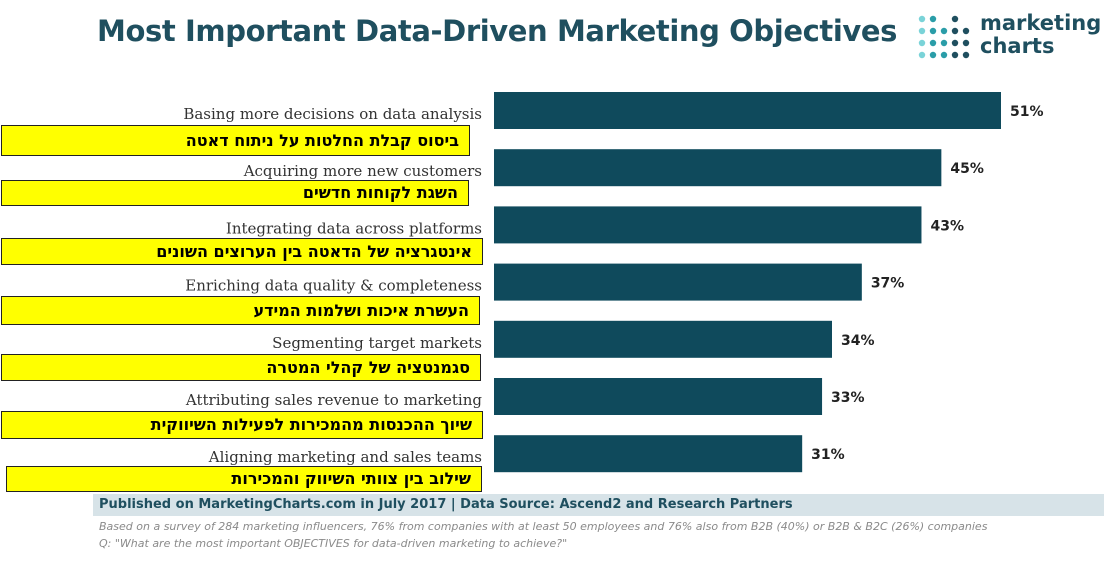 Image resolution: width=1104 pixels, height=562 pixels. I want to click on hebrew-annotation-box: סגמנטציה של קהלי המטרה, so click(241, 367).